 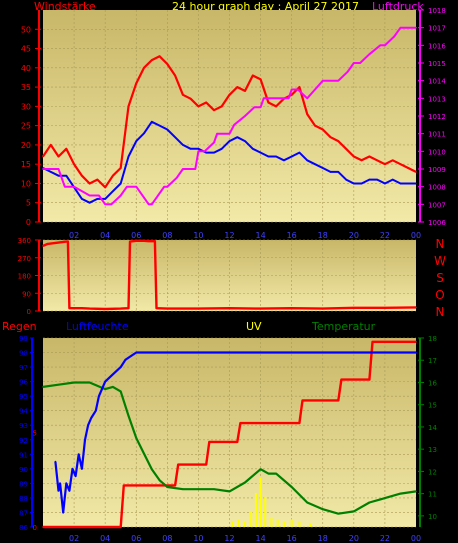 I want to click on graph-title: 24 hour graph day : April 27 2017, so click(x=265, y=6).